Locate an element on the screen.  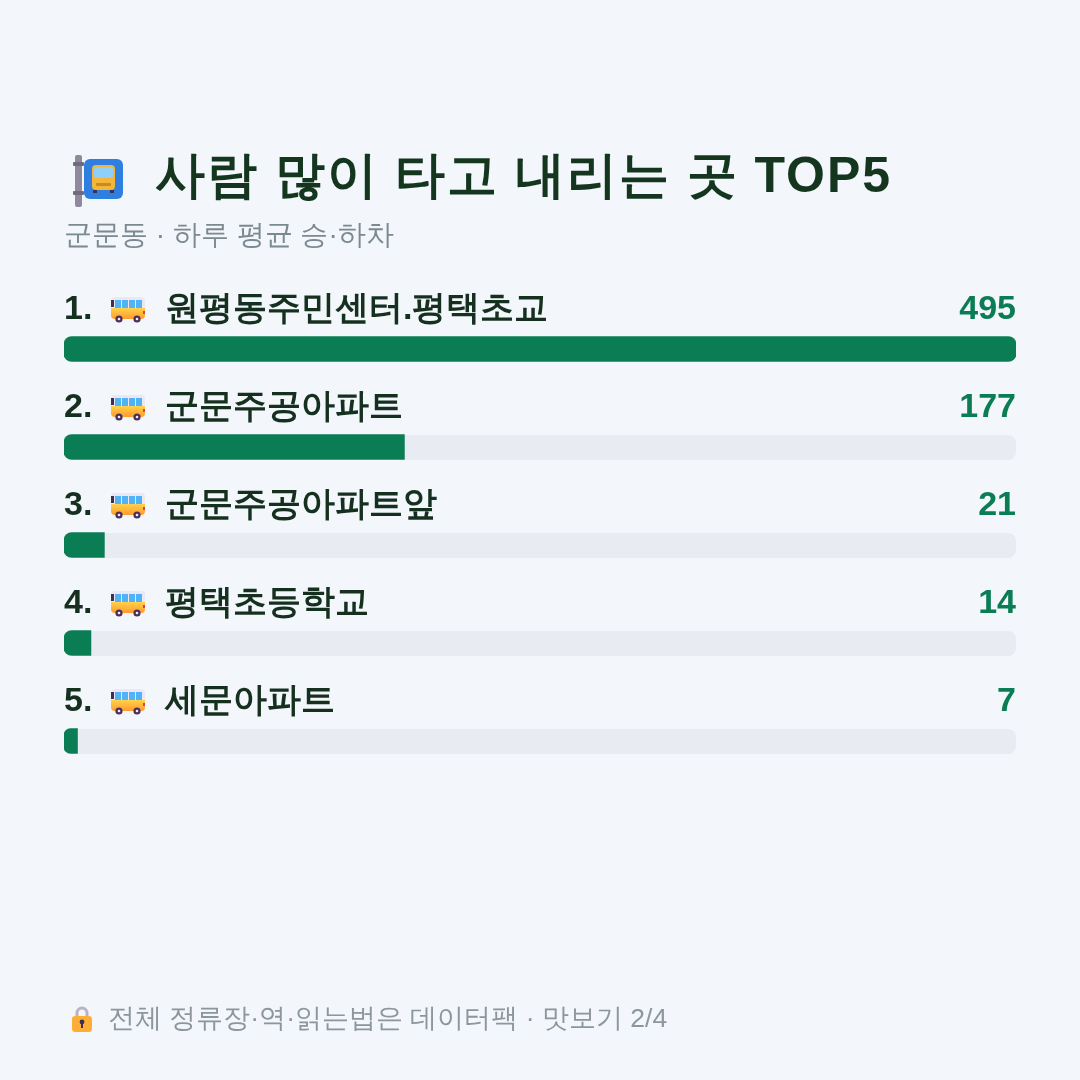
category-label: 4. 평택초등학교 is located at coordinates (216, 601).